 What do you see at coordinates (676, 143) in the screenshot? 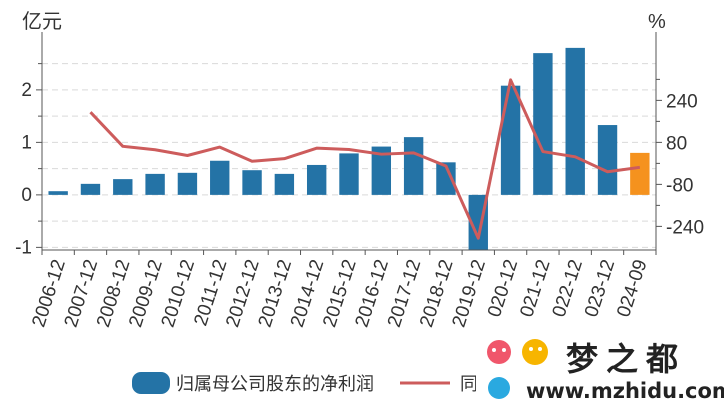
I see `right-tick-label: 80` at bounding box center [676, 143].